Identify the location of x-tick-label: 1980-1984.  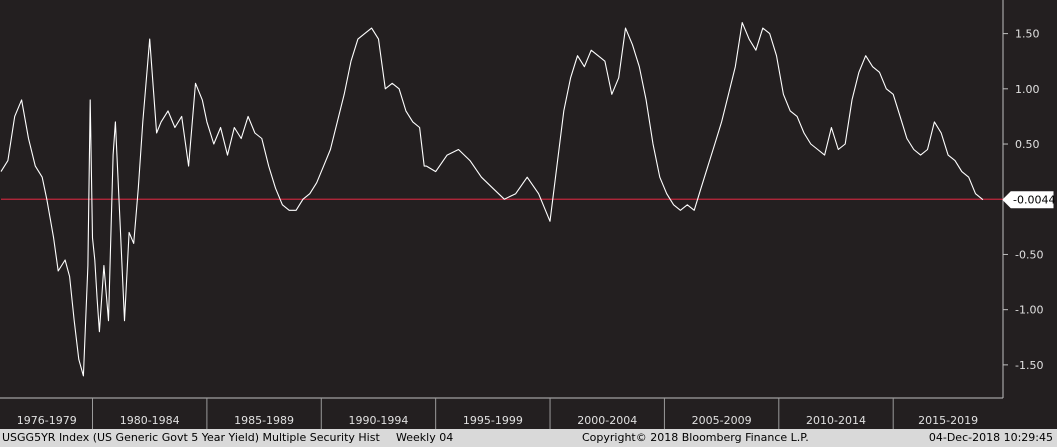
(150, 420).